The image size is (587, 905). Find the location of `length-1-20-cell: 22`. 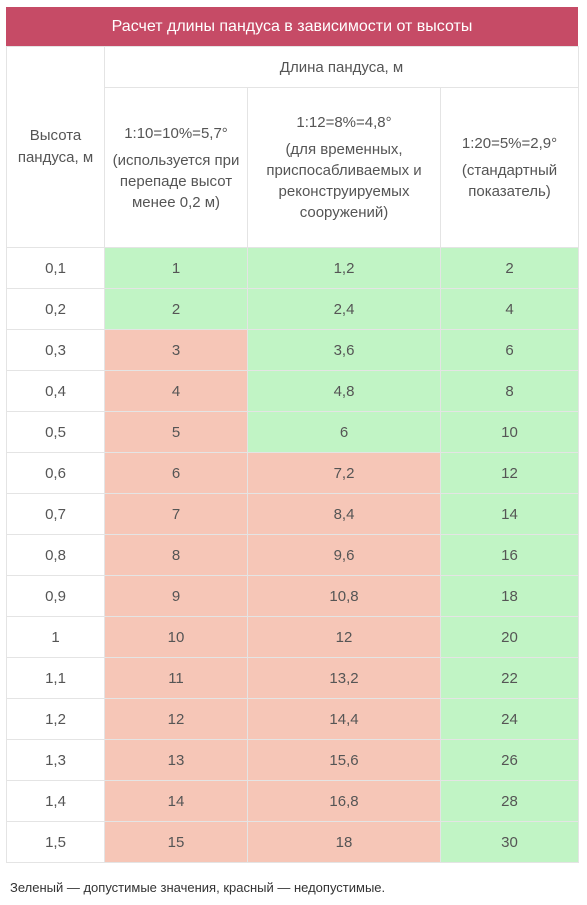

length-1-20-cell: 22 is located at coordinates (509, 678).